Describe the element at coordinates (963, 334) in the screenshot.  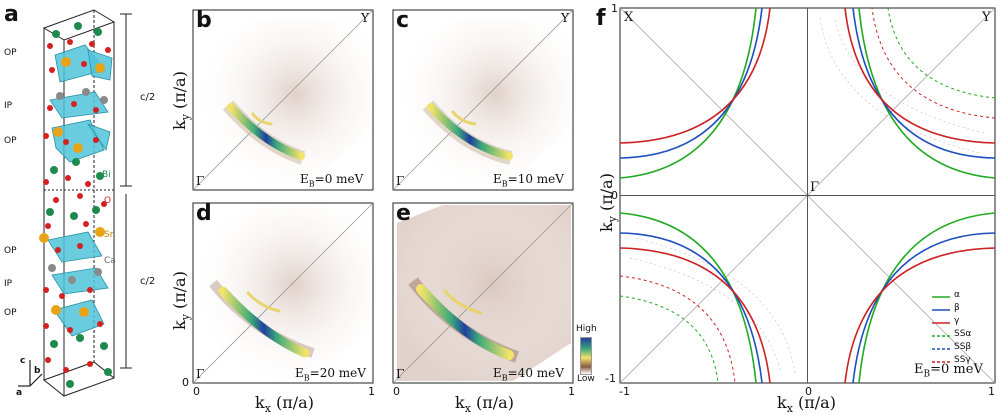
I see `legend-label-ss-alpha: SSα` at that location.